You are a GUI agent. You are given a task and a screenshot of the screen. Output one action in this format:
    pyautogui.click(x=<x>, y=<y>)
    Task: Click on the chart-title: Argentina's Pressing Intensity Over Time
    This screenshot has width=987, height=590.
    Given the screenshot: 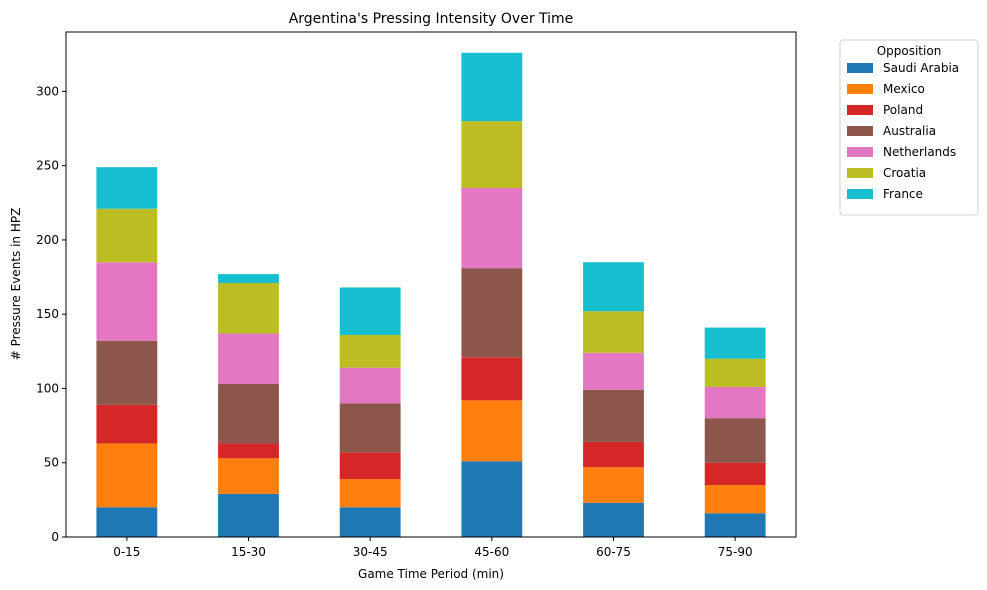 What is the action you would take?
    pyautogui.click(x=431, y=19)
    